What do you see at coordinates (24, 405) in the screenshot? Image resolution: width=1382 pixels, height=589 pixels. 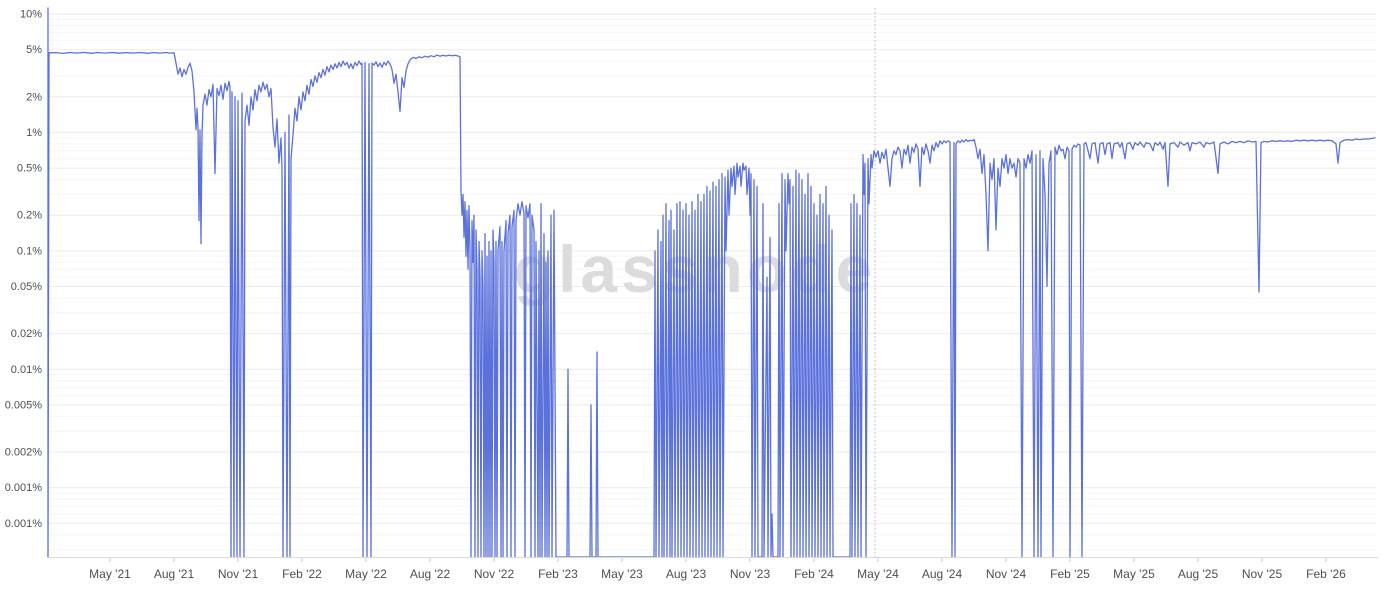 I see `y-tick-label: 0.005%` at bounding box center [24, 405].